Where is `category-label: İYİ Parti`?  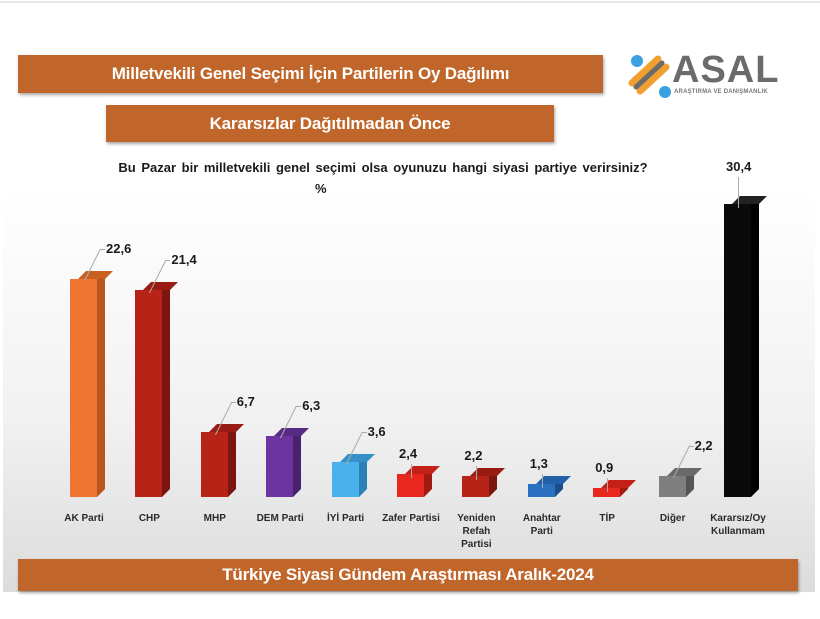
category-label: İYİ Parti is located at coordinates (345, 518).